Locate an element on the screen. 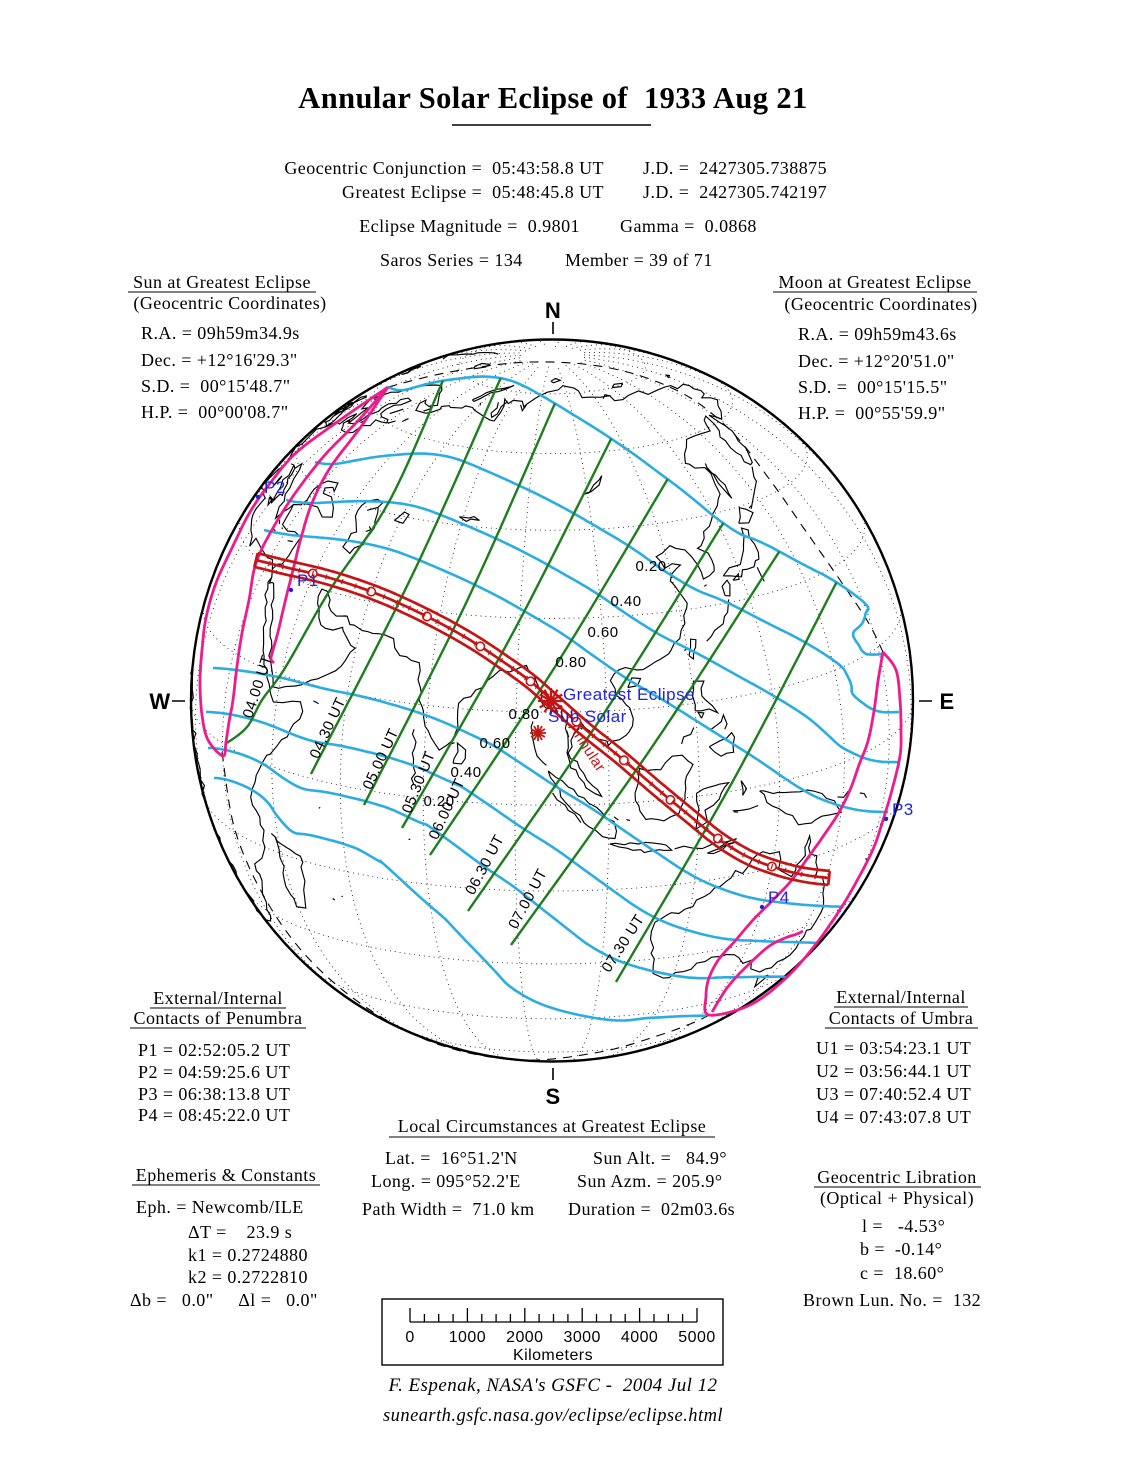 This screenshot has width=1121, height=1457. svg-text: J.D. = 2427305.738875 is located at coordinates (735, 168).